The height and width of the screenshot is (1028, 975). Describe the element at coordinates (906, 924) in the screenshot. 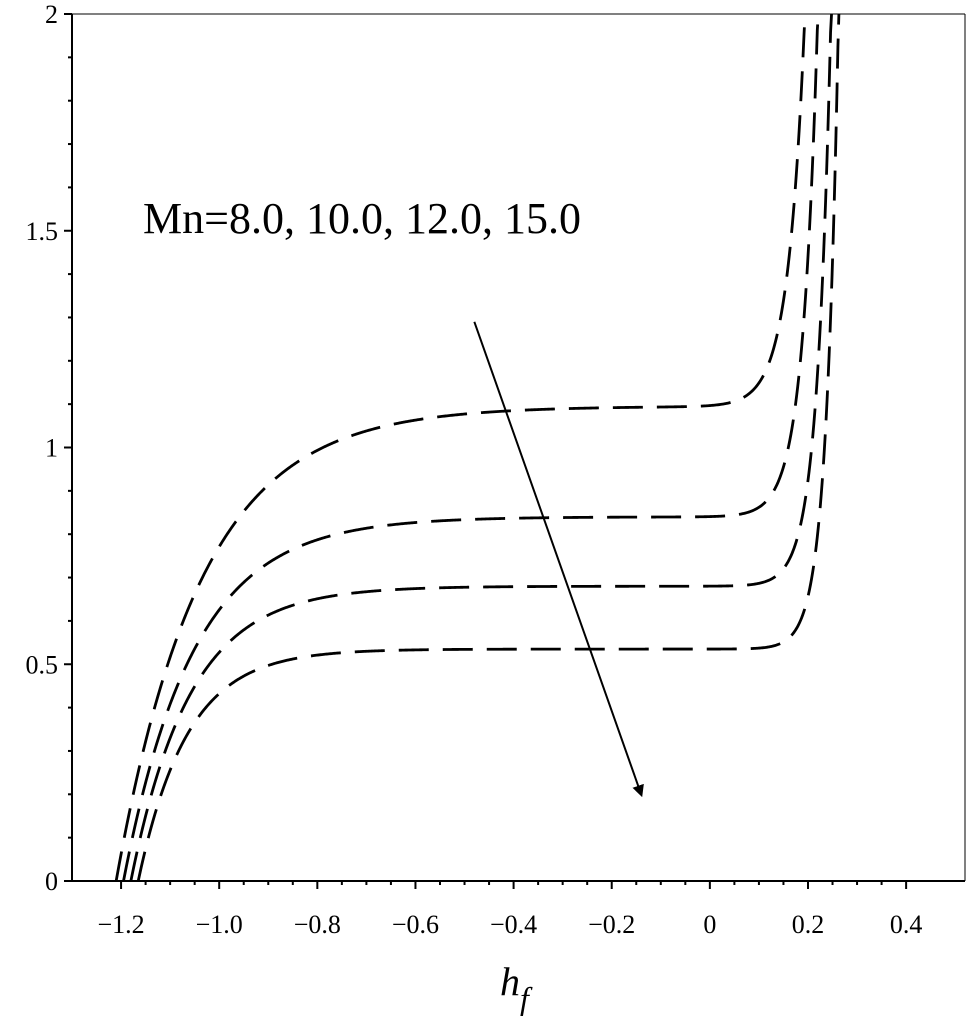

I see `x-tick-label: 0.4` at that location.